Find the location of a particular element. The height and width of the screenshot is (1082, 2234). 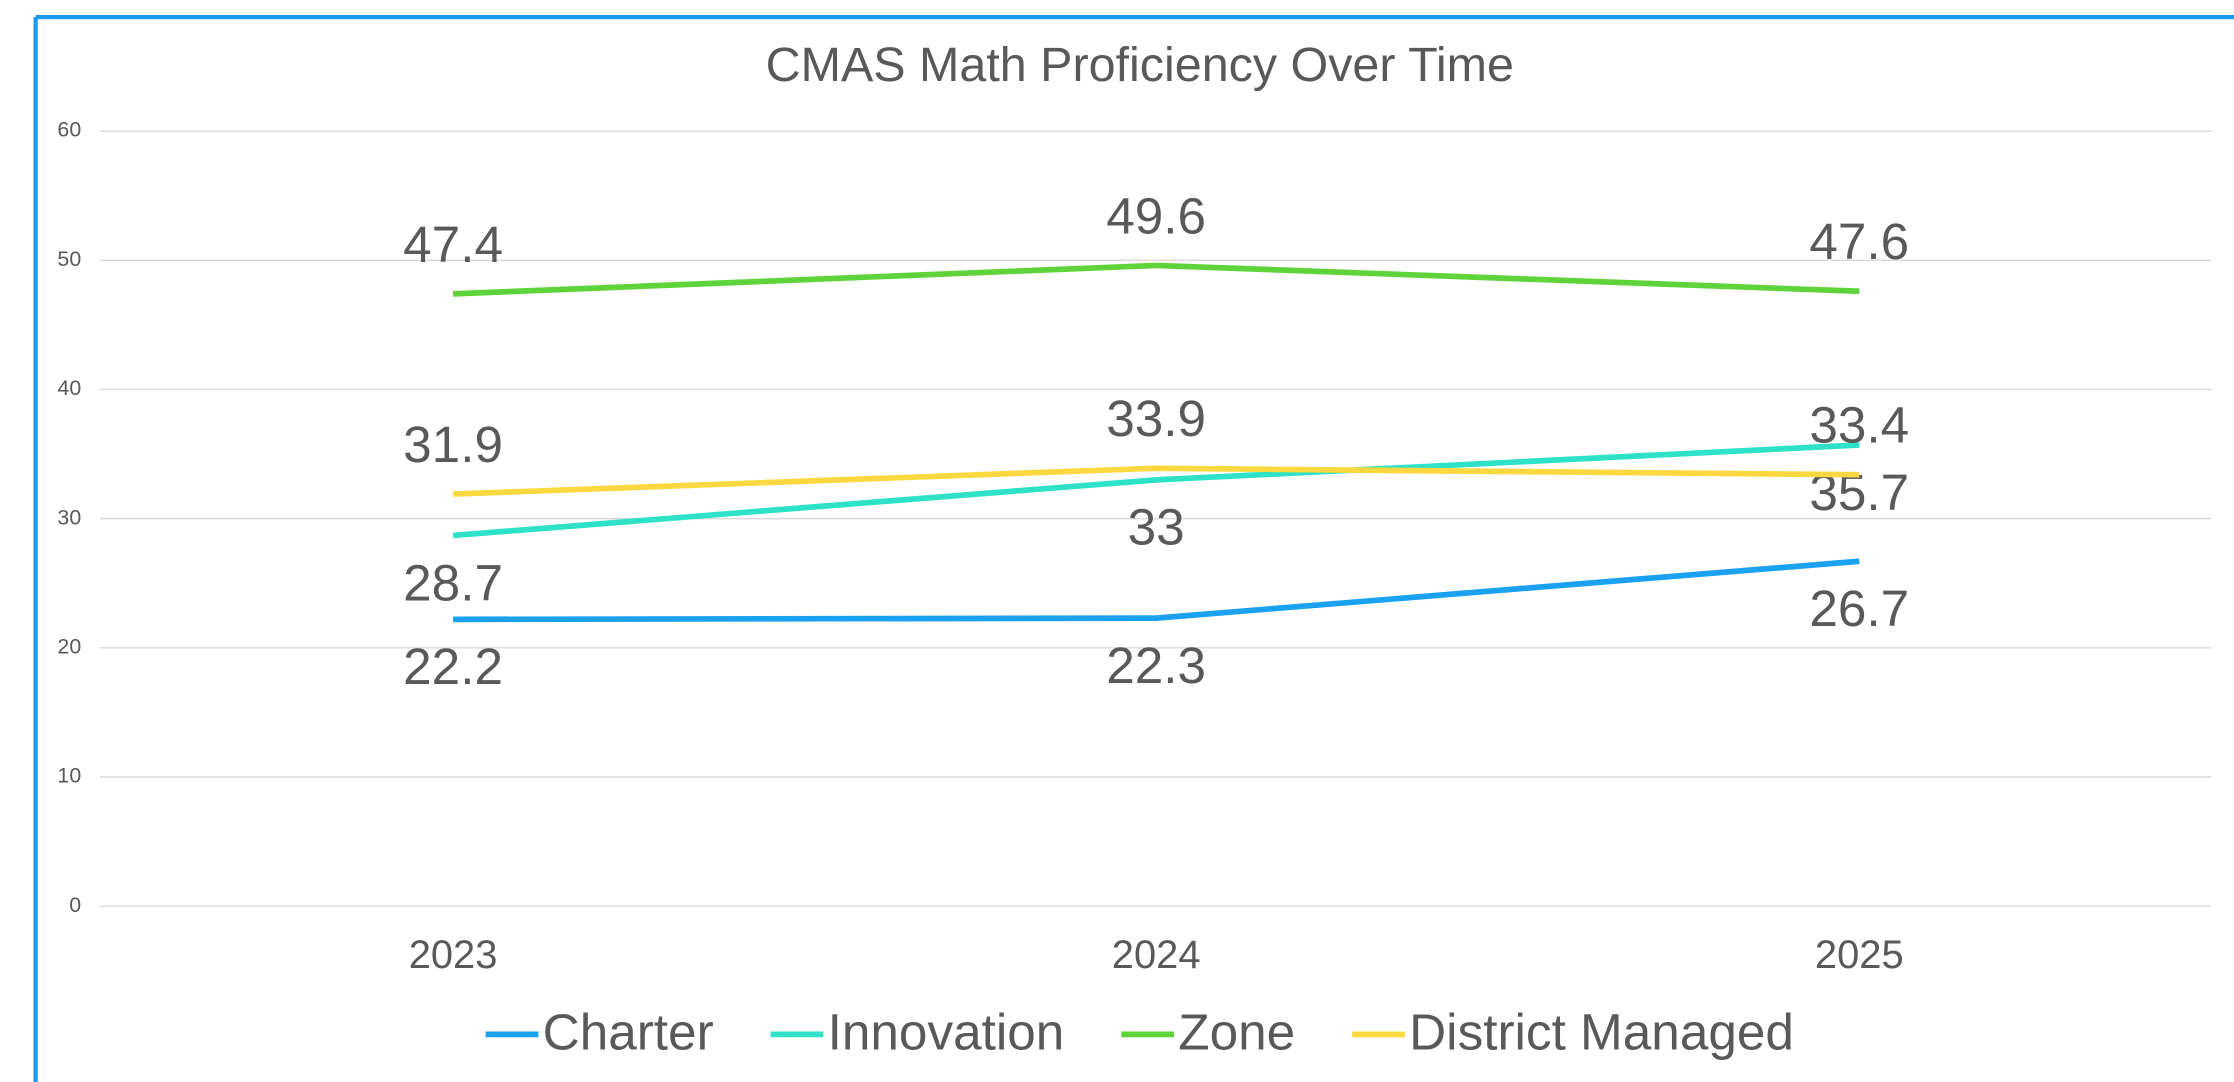

legend-label: Innovation is located at coordinates (946, 1031).